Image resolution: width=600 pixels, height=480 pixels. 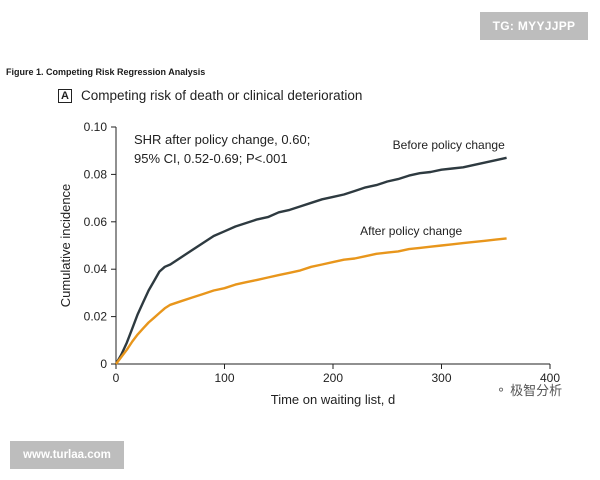 What do you see at coordinates (211, 158) in the screenshot?
I see `annotation-line-2: 95% CI, 0.52-0.69; P<.001` at bounding box center [211, 158].